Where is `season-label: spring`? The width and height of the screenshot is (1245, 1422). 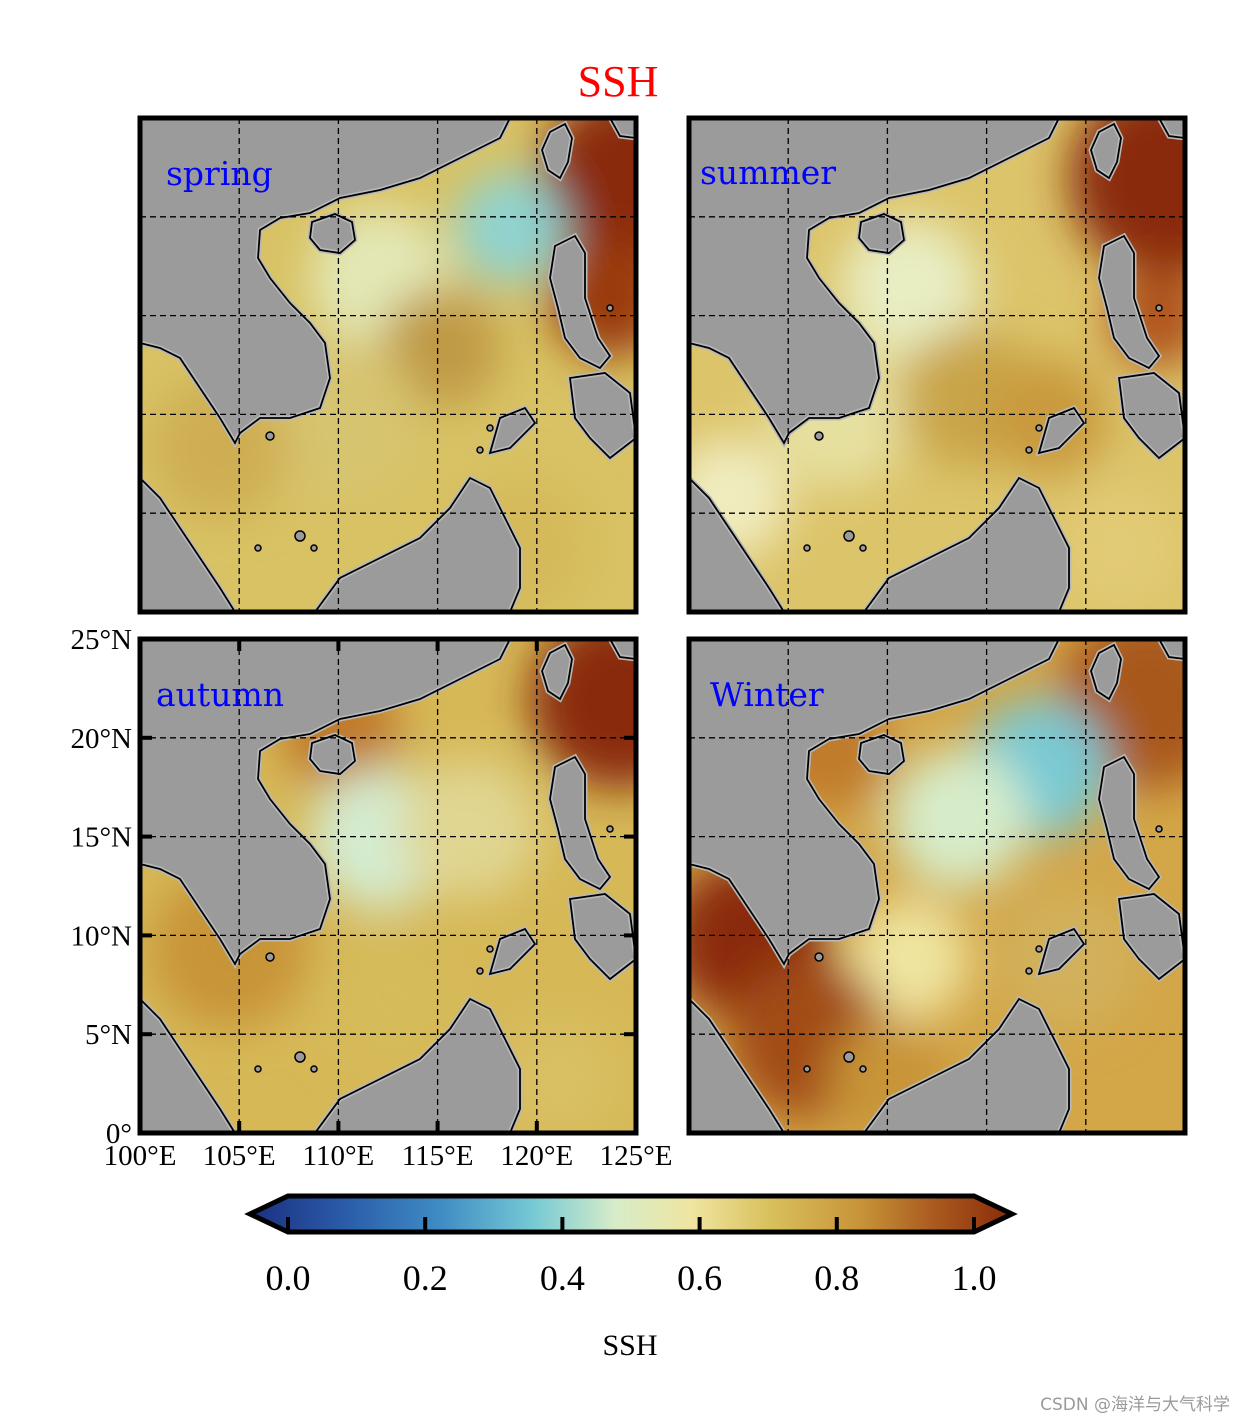 season-label: spring is located at coordinates (219, 173).